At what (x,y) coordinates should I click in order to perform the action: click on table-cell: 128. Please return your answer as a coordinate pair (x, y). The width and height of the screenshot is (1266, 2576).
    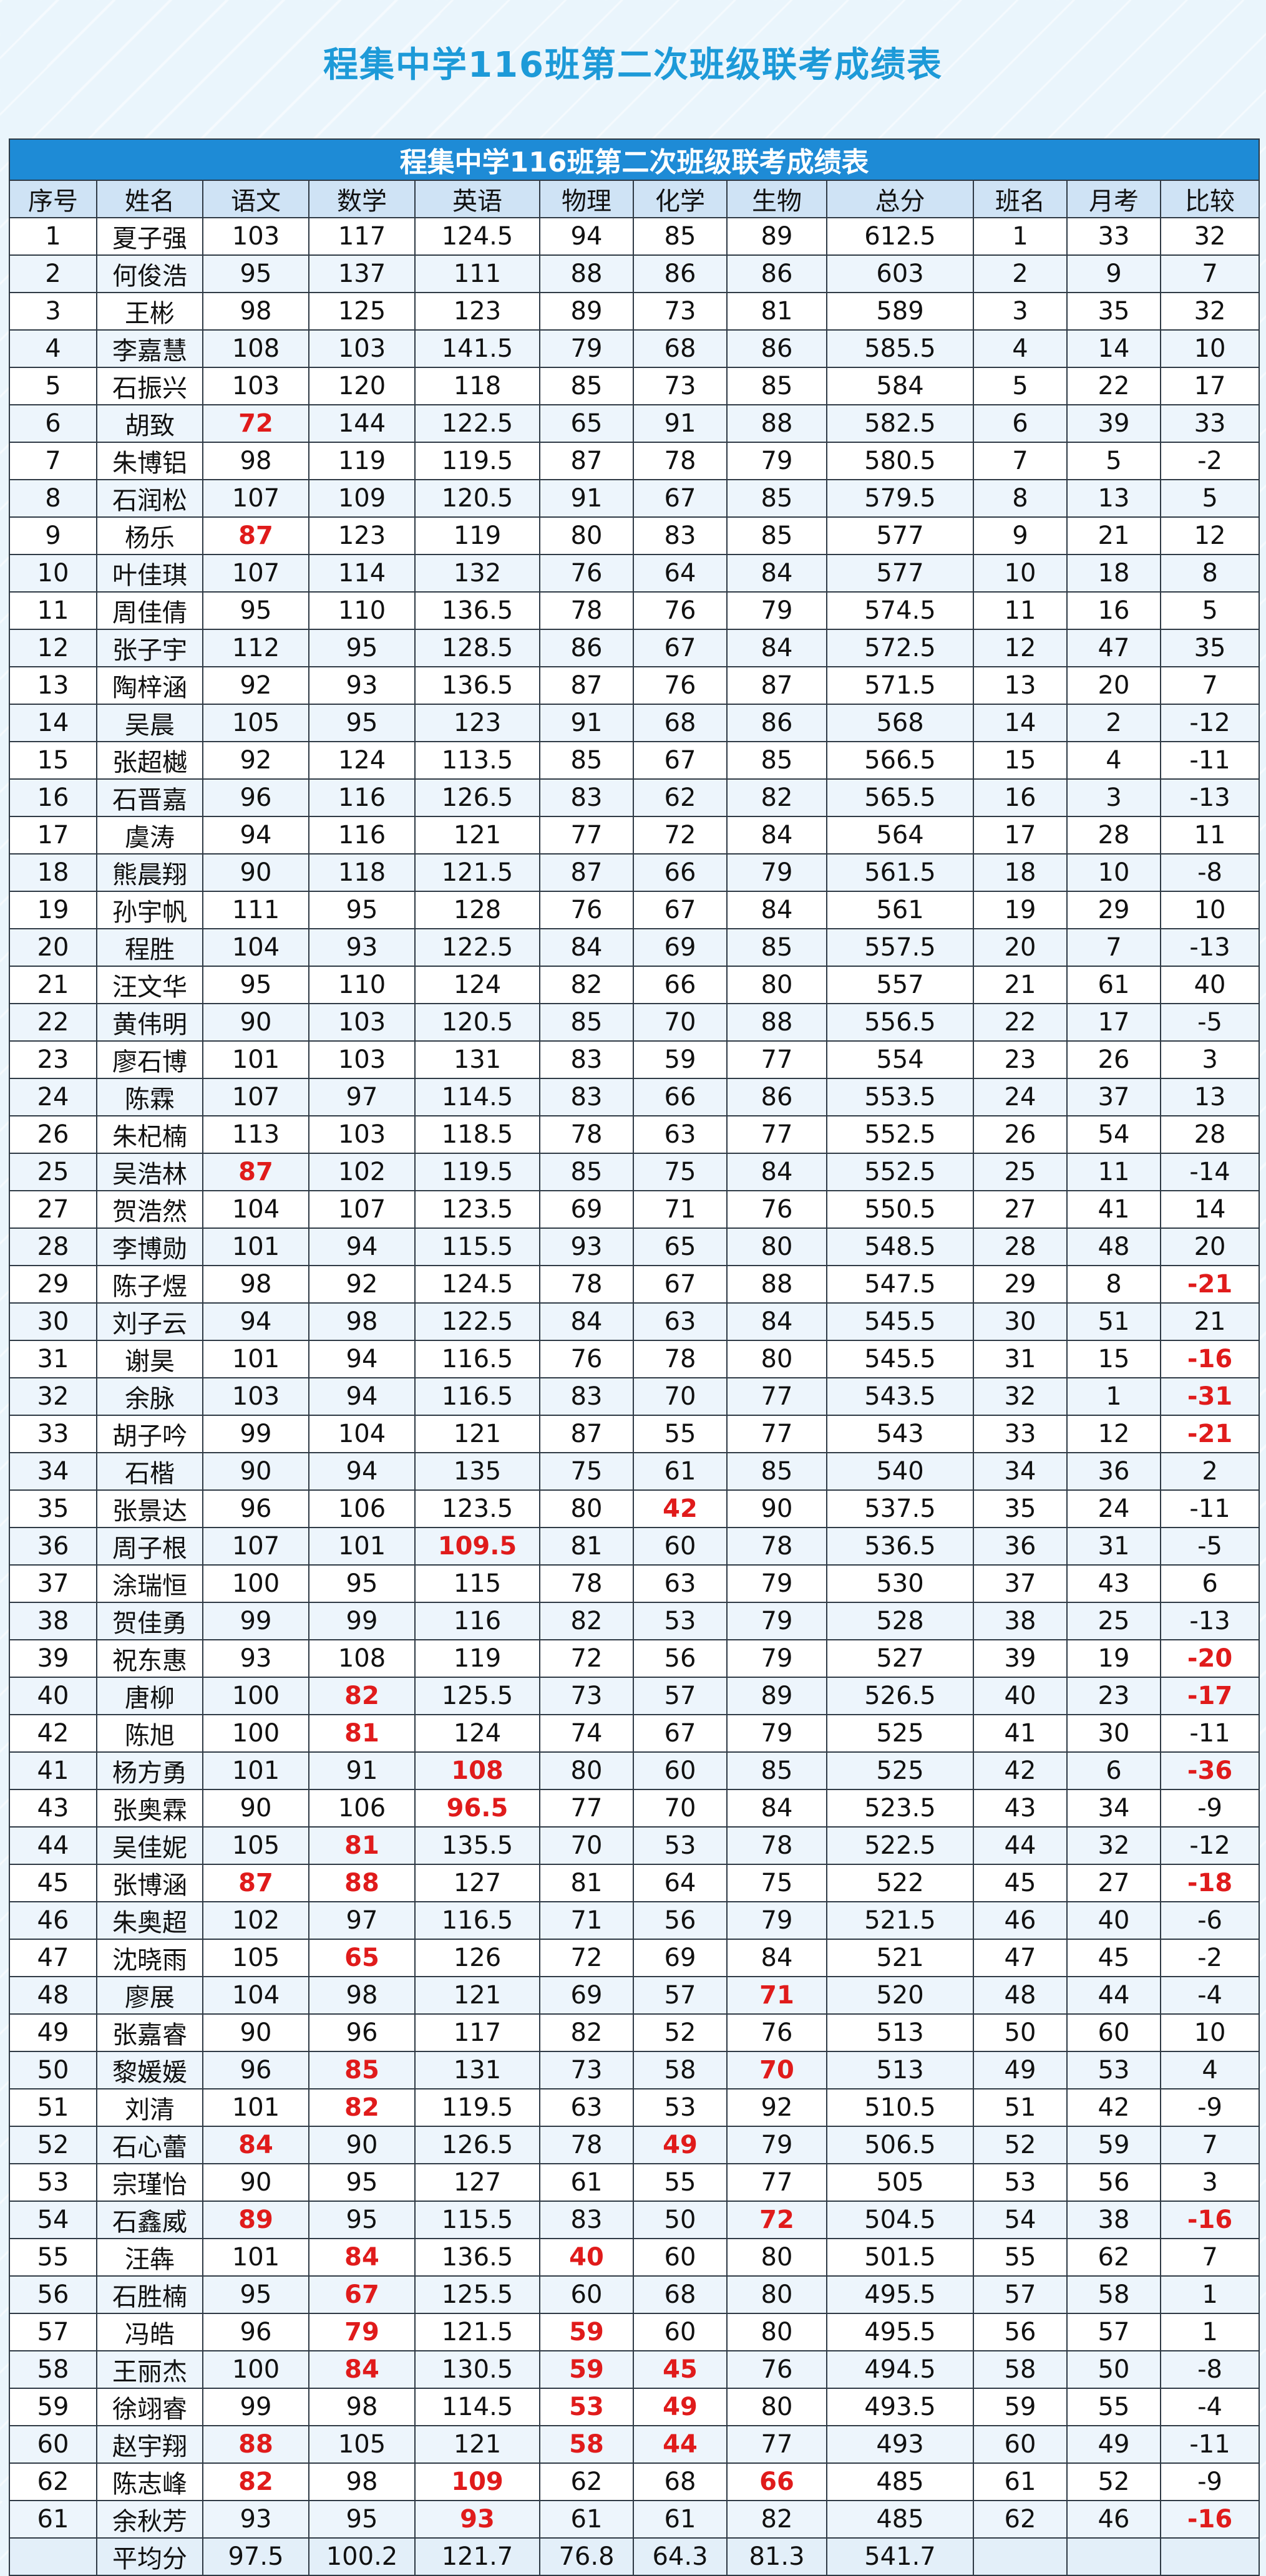
    Looking at the image, I should click on (477, 910).